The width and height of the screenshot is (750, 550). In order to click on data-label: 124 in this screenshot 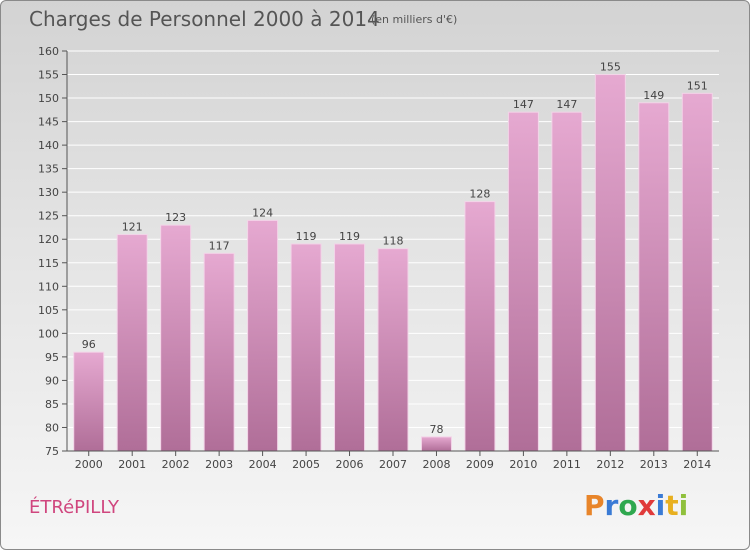, I will do `click(262, 212)`.